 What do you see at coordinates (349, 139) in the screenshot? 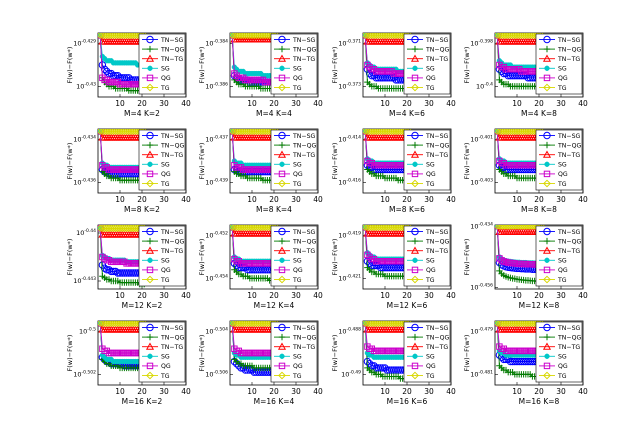
I see `y-tick-label: 10-0.414` at bounding box center [349, 139].